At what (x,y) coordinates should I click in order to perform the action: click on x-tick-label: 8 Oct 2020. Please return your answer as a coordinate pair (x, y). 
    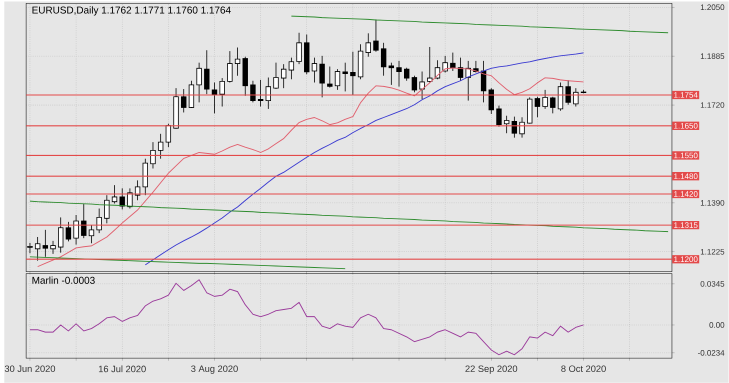
    Looking at the image, I should click on (583, 368).